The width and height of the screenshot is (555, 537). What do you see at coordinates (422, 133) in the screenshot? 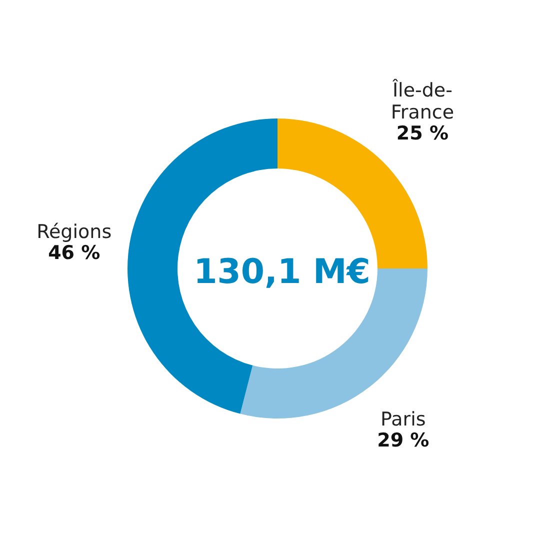
I see `data-label: 25 %` at bounding box center [422, 133].